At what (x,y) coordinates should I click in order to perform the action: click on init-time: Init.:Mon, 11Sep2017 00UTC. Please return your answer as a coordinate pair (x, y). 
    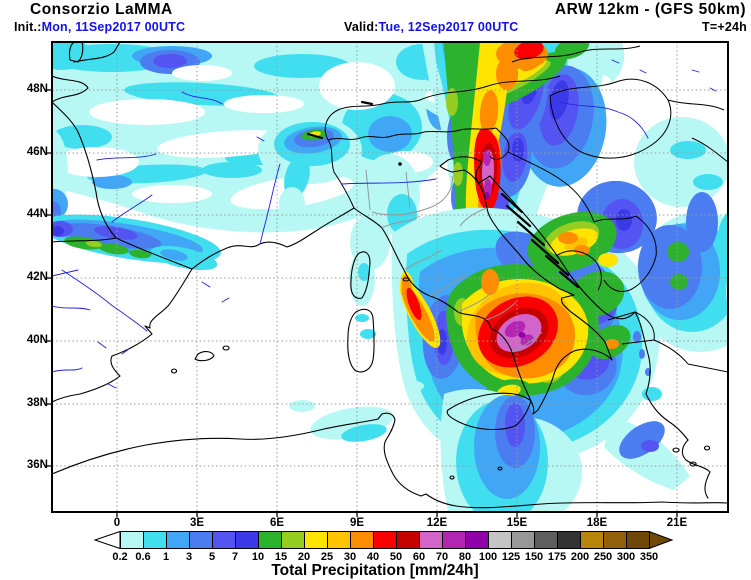
    Looking at the image, I should click on (99, 27).